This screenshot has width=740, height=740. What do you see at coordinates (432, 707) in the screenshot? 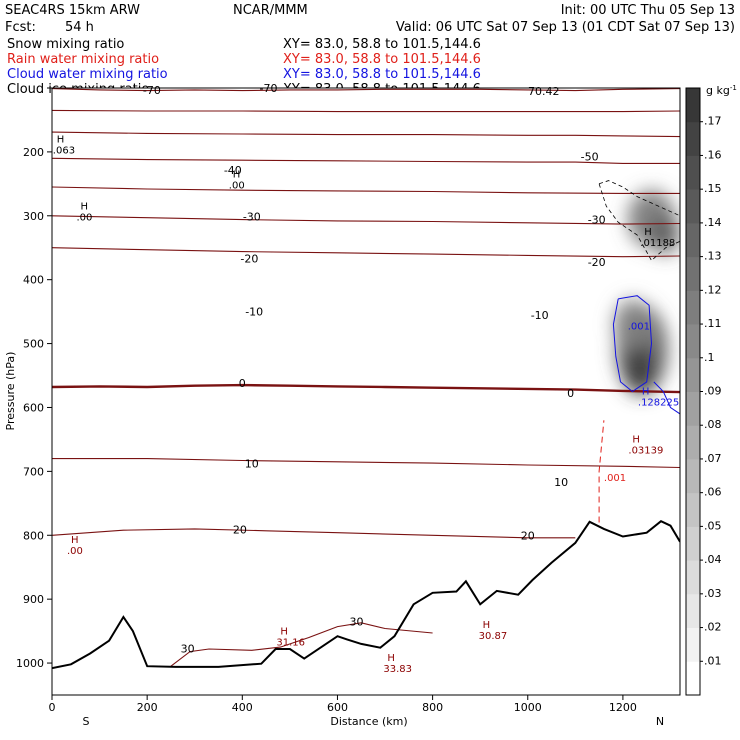
I see `x-tick-label: 800` at bounding box center [432, 707].